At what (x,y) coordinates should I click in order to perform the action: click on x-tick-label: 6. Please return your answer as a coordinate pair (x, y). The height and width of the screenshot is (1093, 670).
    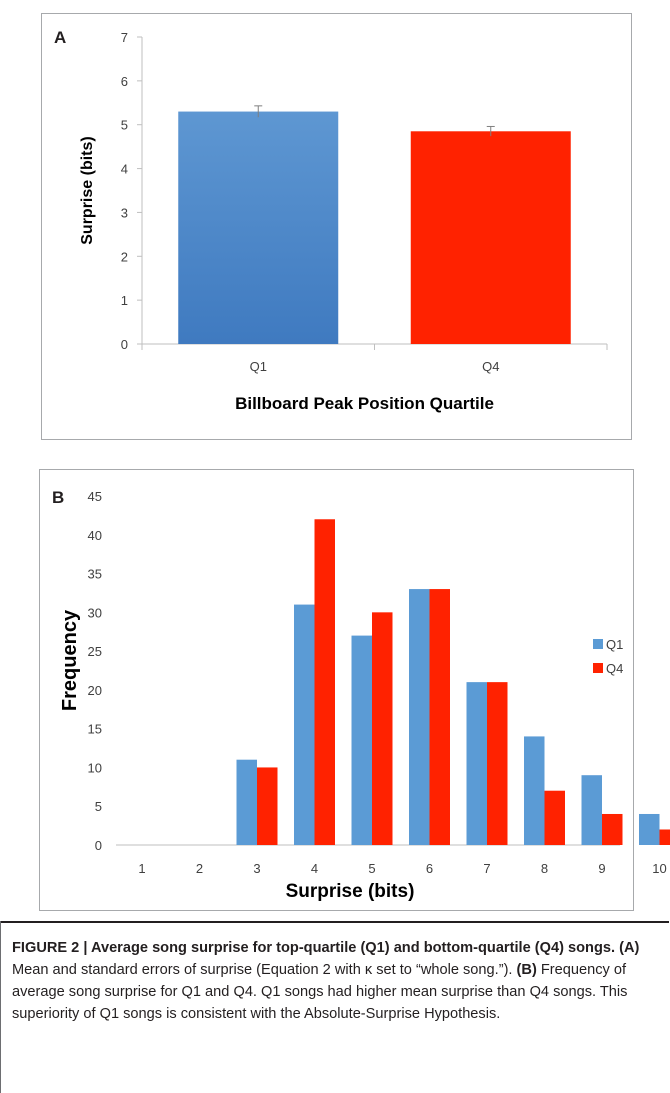
    Looking at the image, I should click on (429, 868).